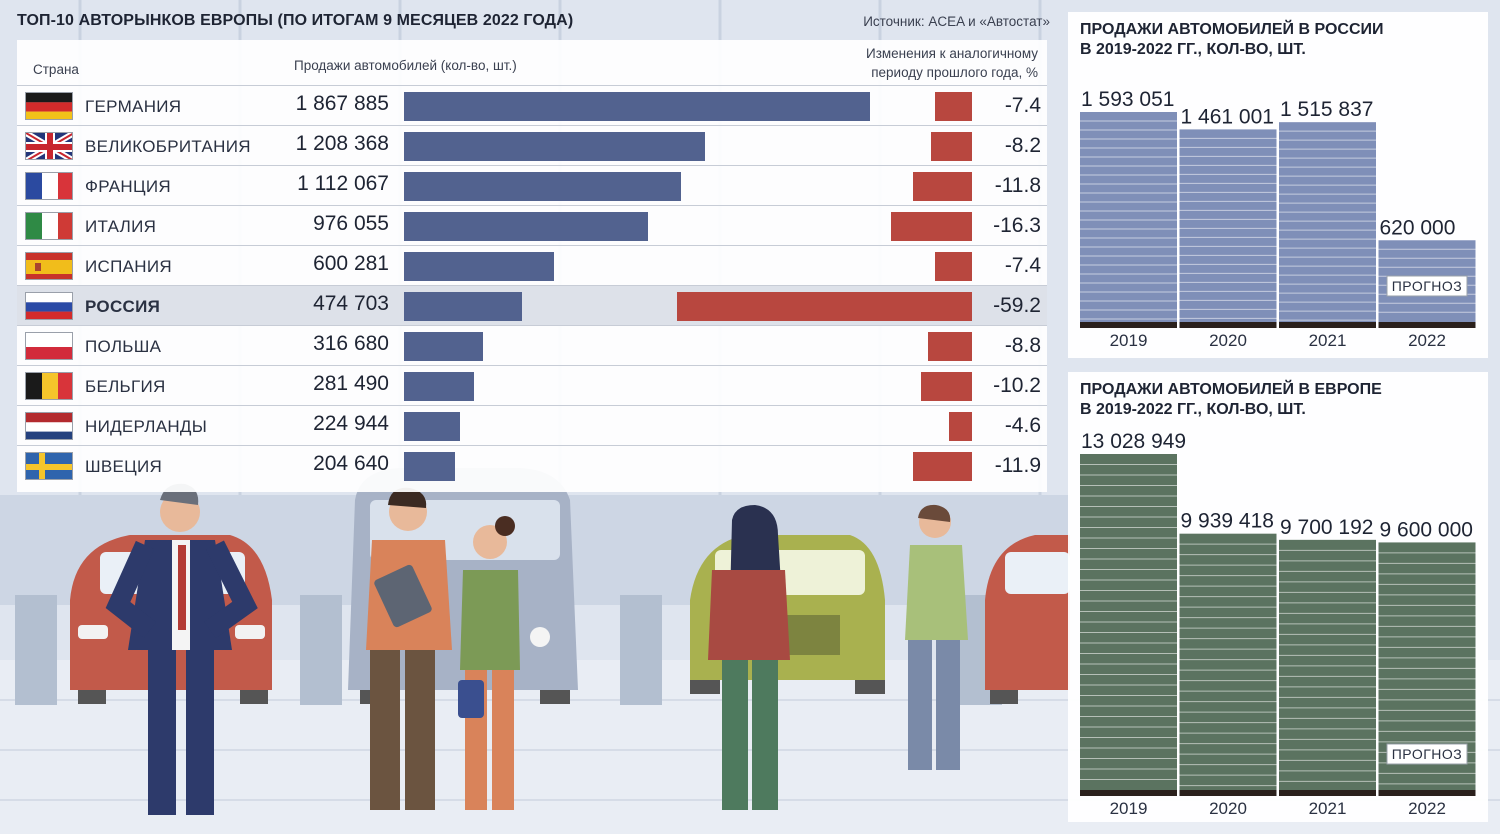 The image size is (1500, 834). Describe the element at coordinates (1017, 305) in the screenshot. I see `change-value: -59.2` at that location.